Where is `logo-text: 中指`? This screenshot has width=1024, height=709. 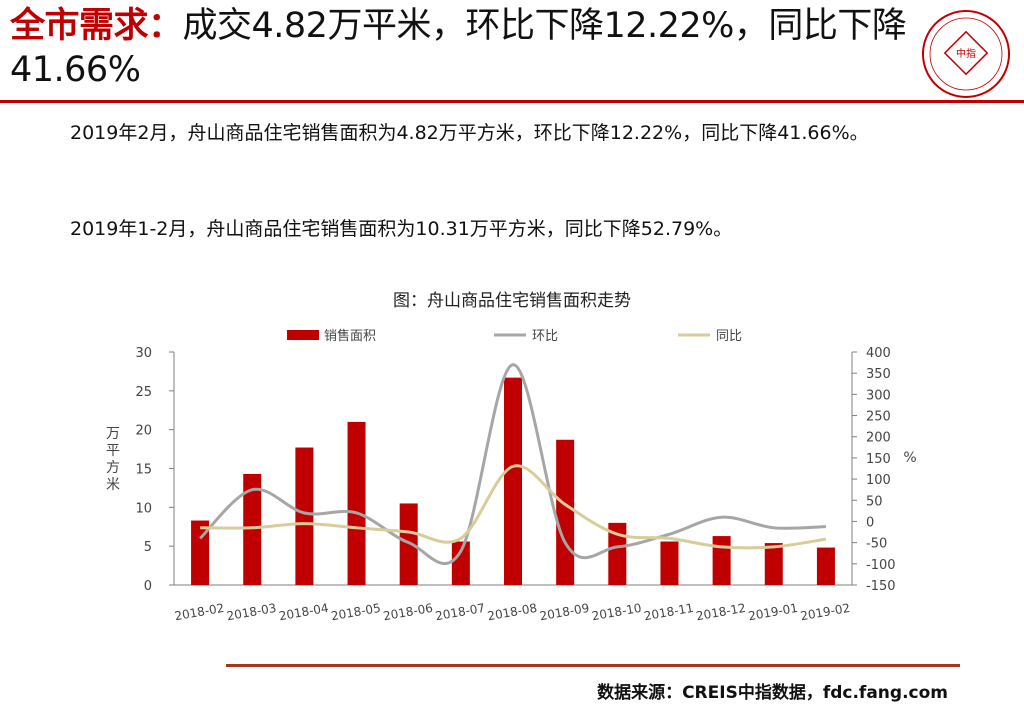
logo-text: 中指 is located at coordinates (966, 53).